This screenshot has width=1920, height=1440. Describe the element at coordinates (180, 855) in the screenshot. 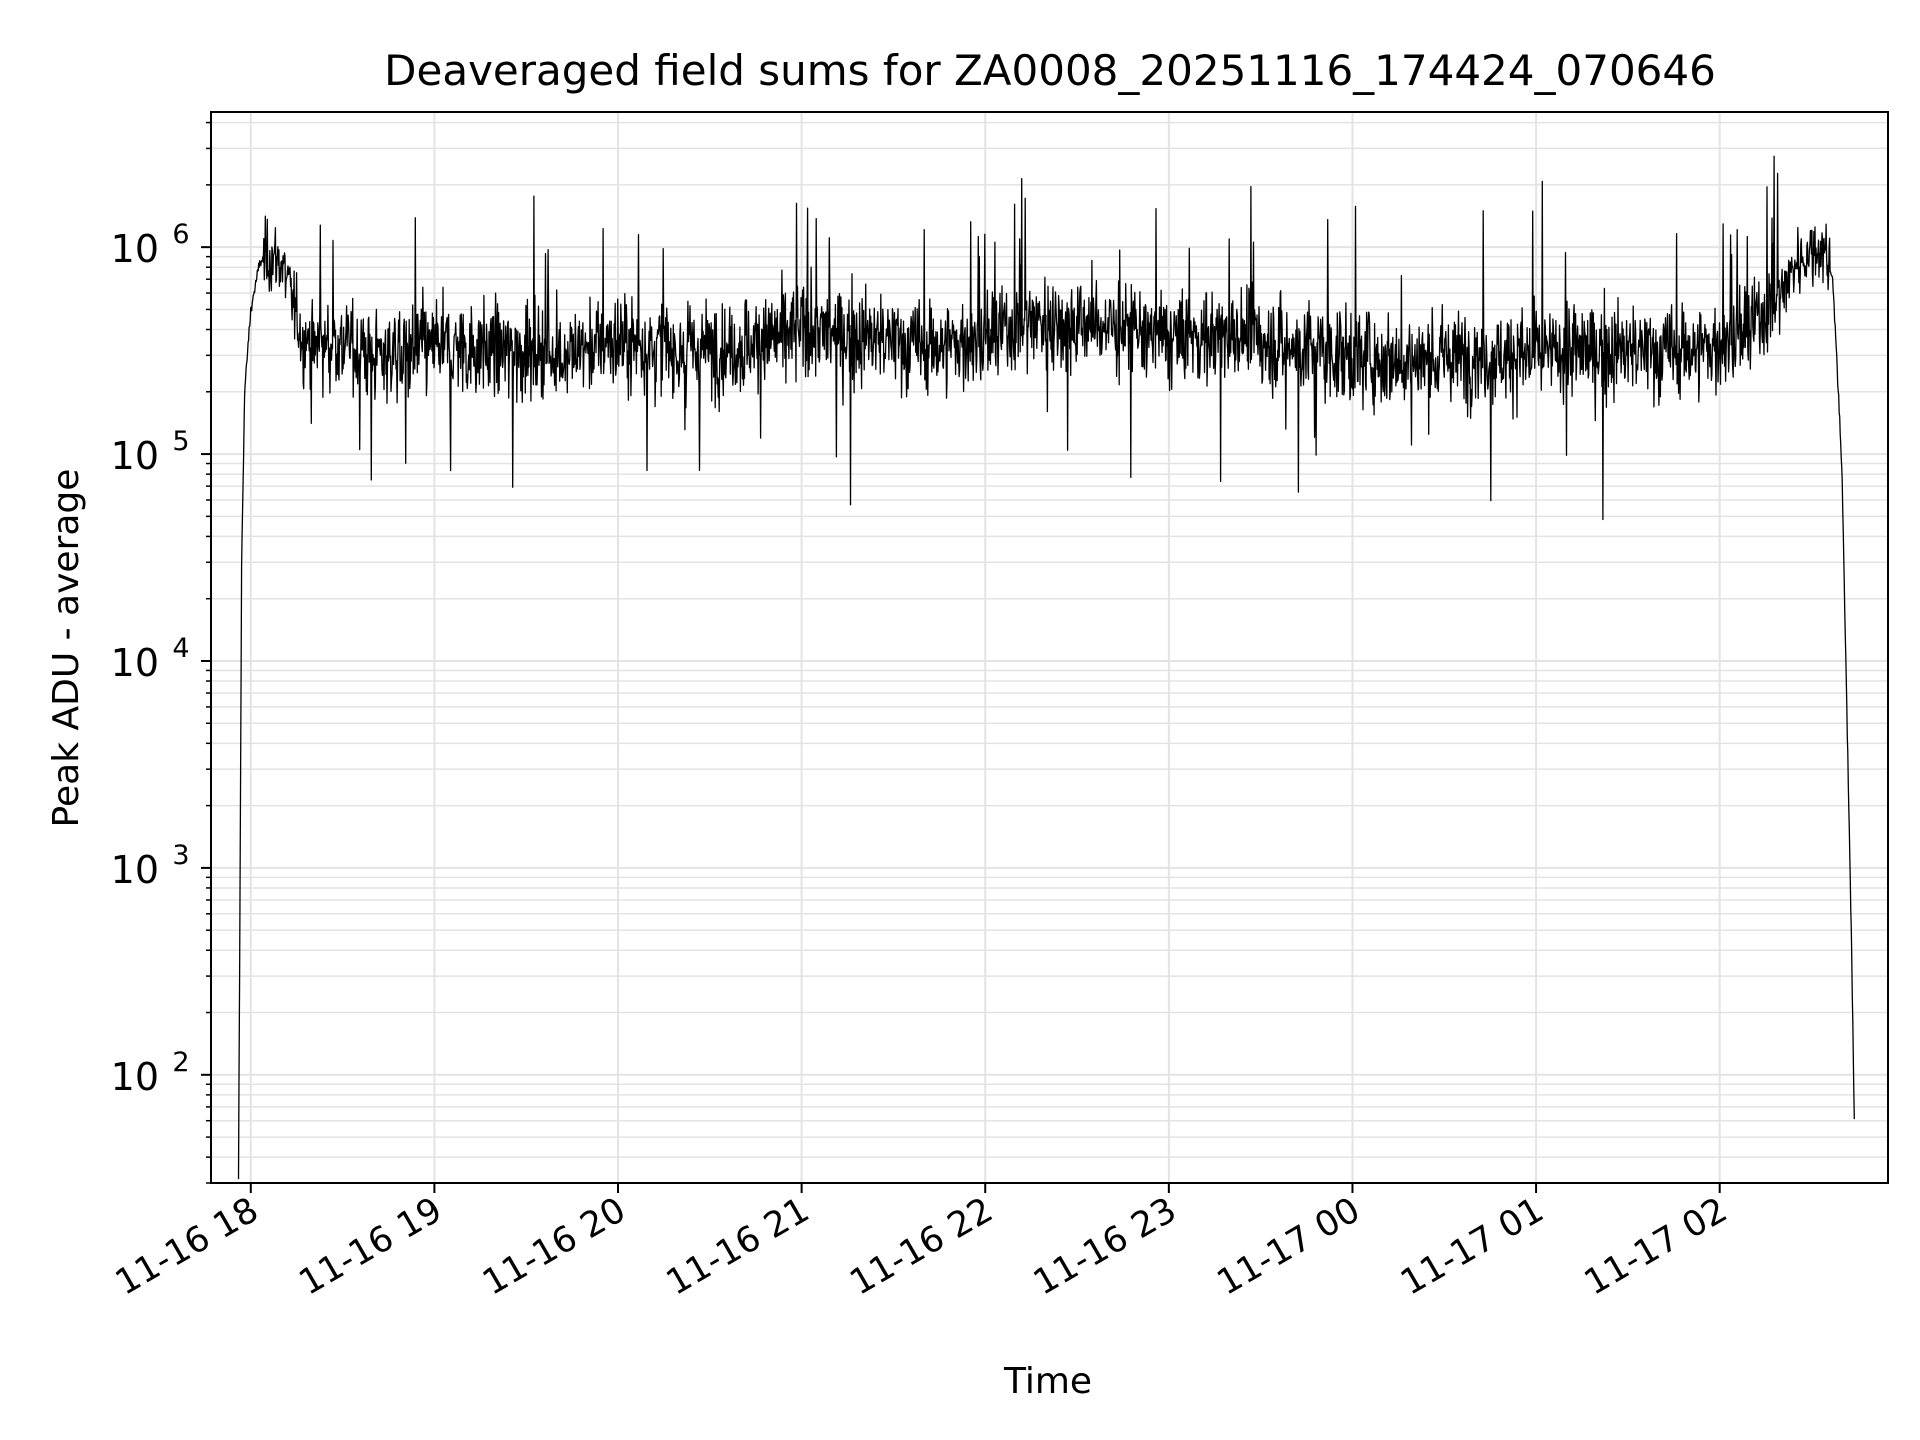

I see `y-tick-exponent: 3` at that location.